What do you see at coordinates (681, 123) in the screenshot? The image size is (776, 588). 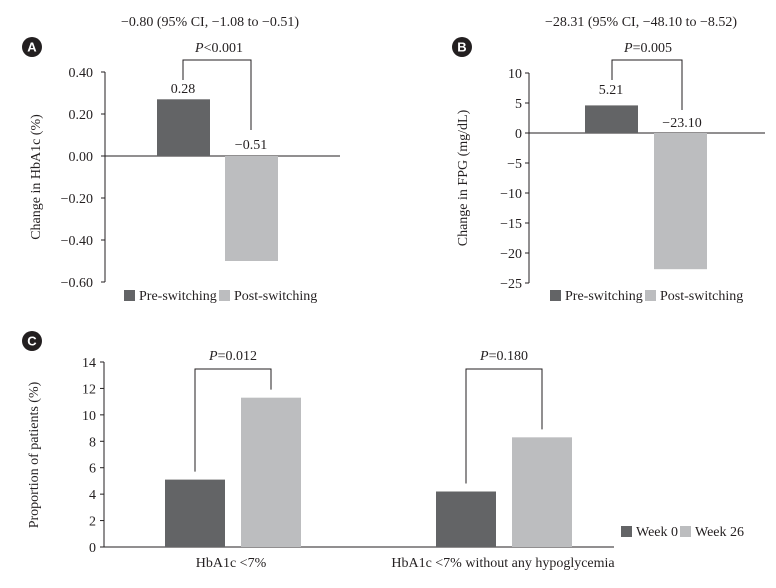 I see `data-label-b-post: −23.10` at bounding box center [681, 123].